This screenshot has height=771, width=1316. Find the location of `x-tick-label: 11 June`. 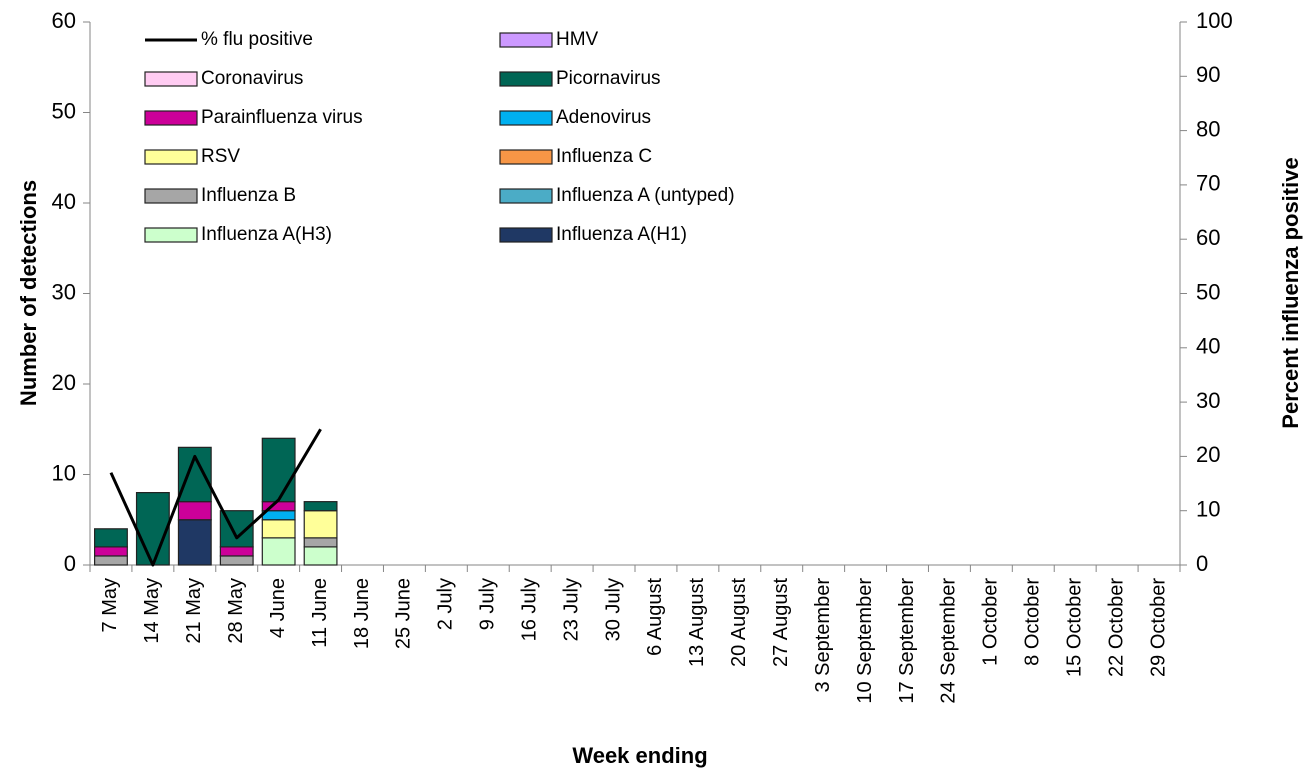

x-tick-label: 11 June is located at coordinates (320, 613).